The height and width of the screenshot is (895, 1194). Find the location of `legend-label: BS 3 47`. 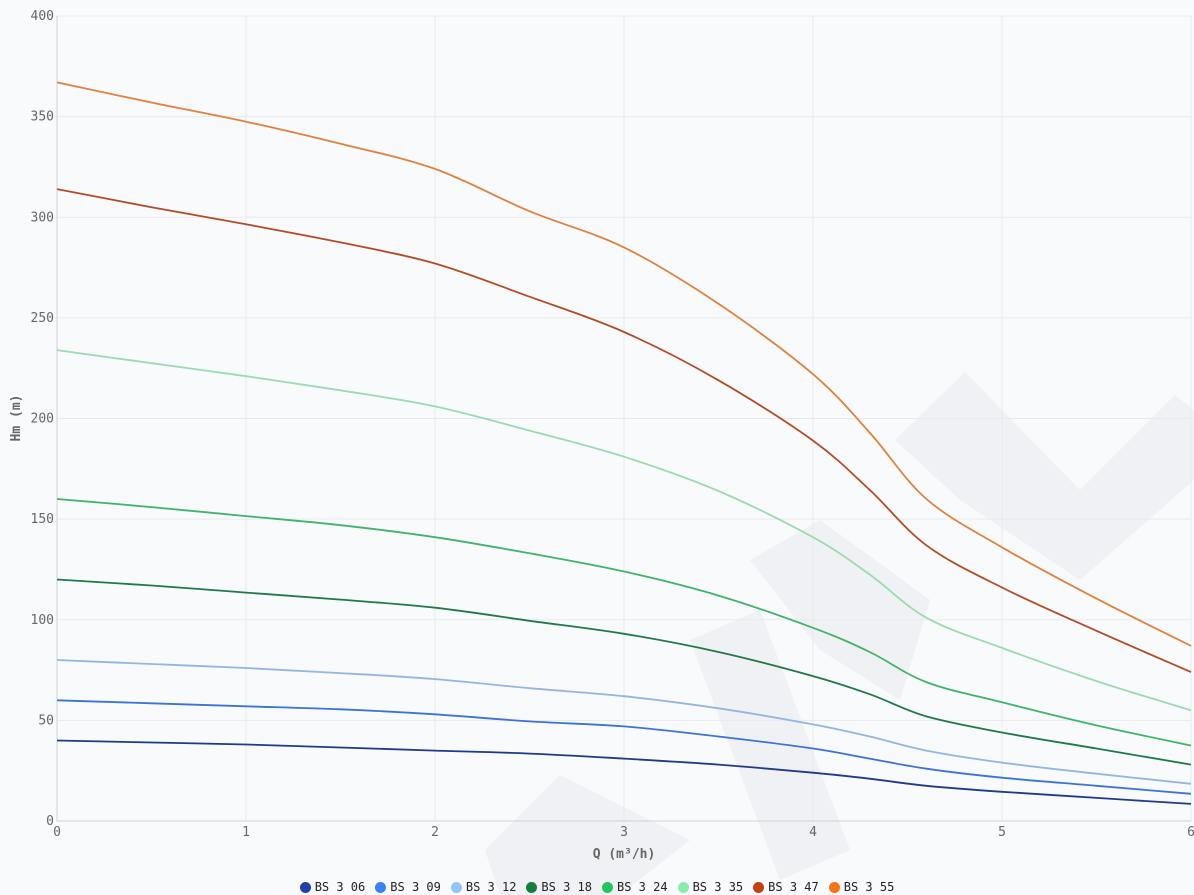

legend-label: BS 3 47 is located at coordinates (793, 887).